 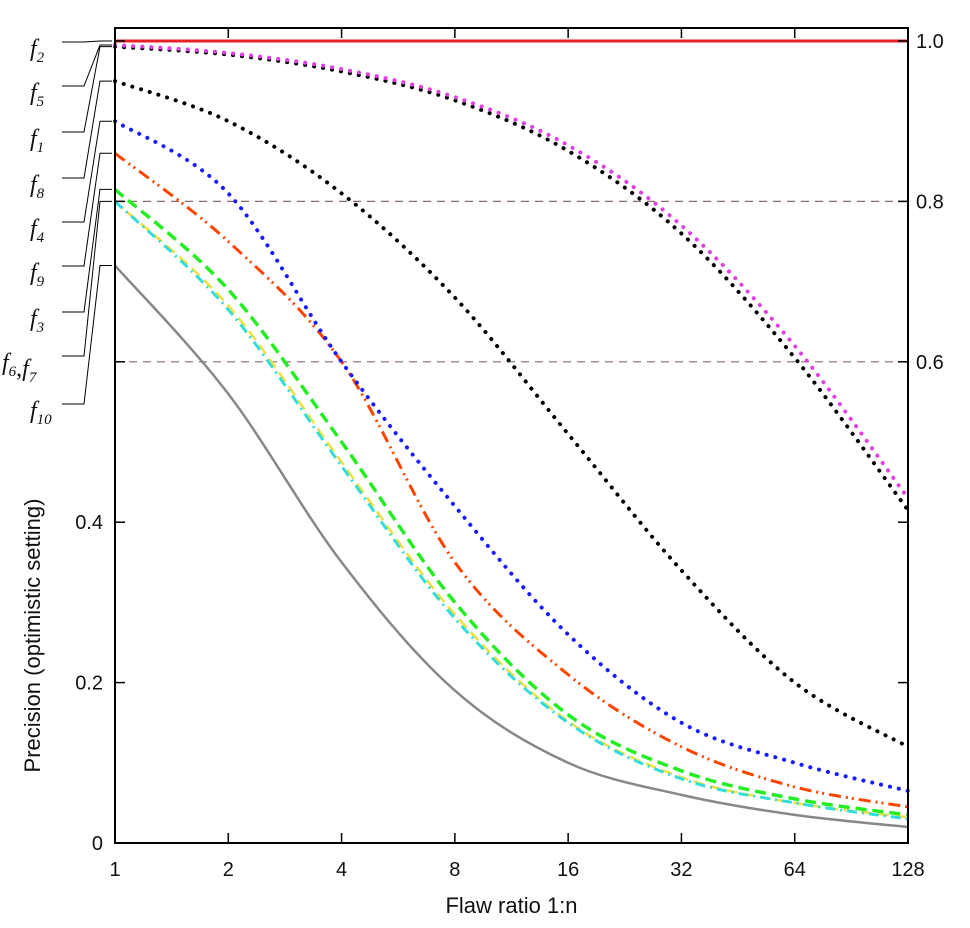 I want to click on leader-line-f4, so click(x=87, y=171).